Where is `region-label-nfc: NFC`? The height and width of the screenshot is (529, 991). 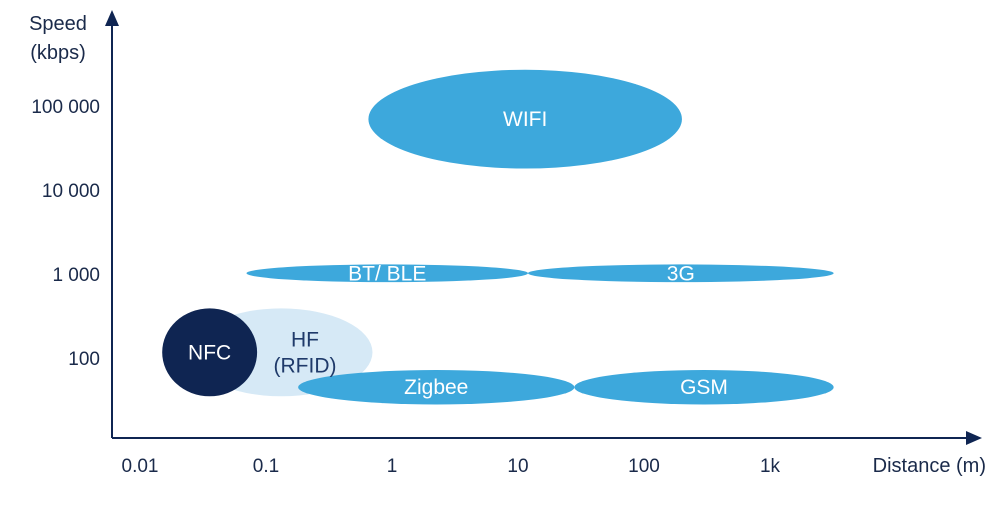
region-label-nfc: NFC is located at coordinates (209, 352).